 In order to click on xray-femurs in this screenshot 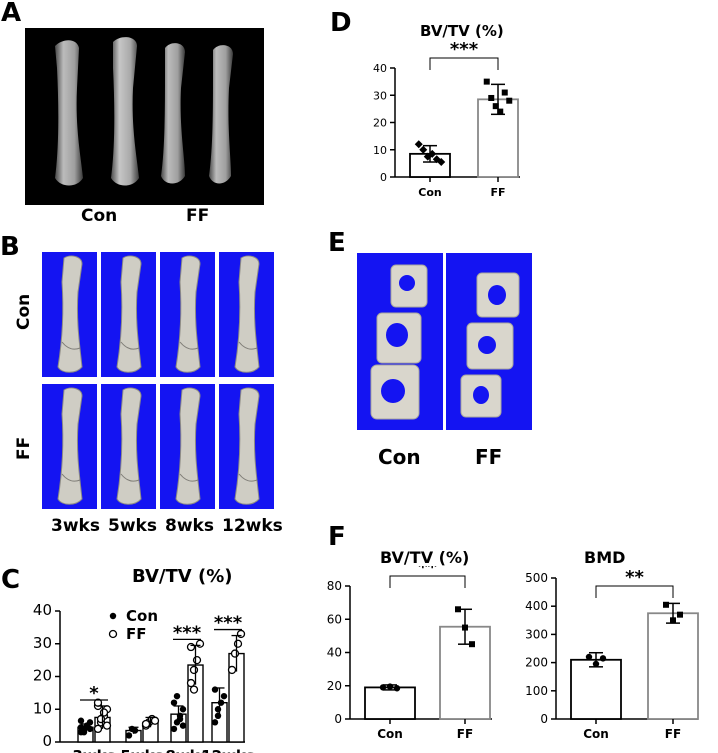, I will do `click(144, 111)`.